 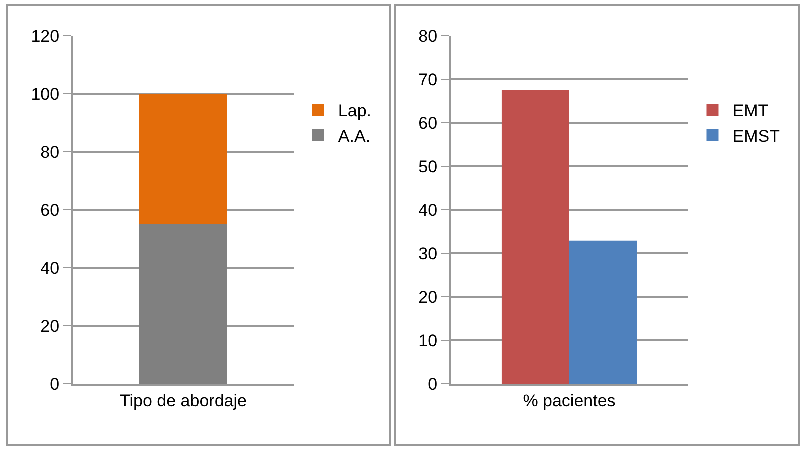 I want to click on x-tick-label: % pacientes, so click(x=569, y=400).